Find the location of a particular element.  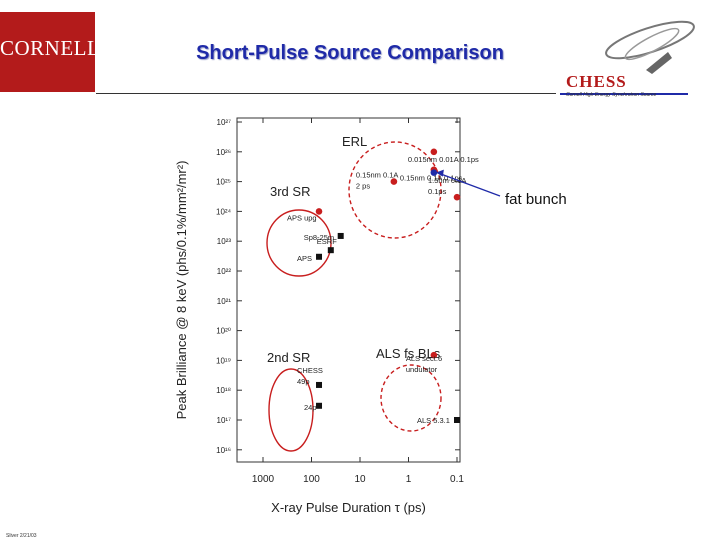

x-axis-label: X-ray Pulse Duration τ (ps) is located at coordinates (348, 507).